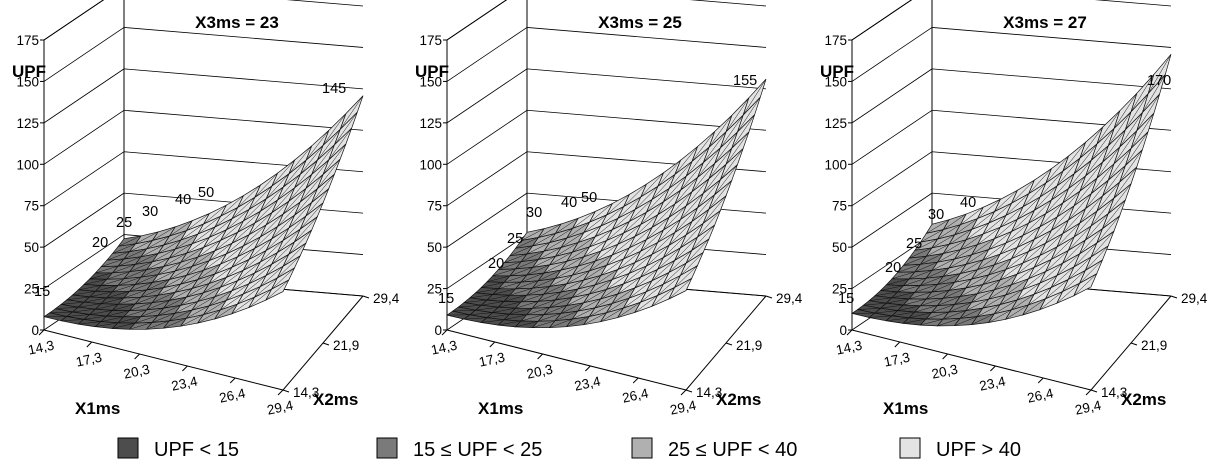 The height and width of the screenshot is (471, 1228). Describe the element at coordinates (1159, 81) in the screenshot. I see `contour-label: 170` at that location.